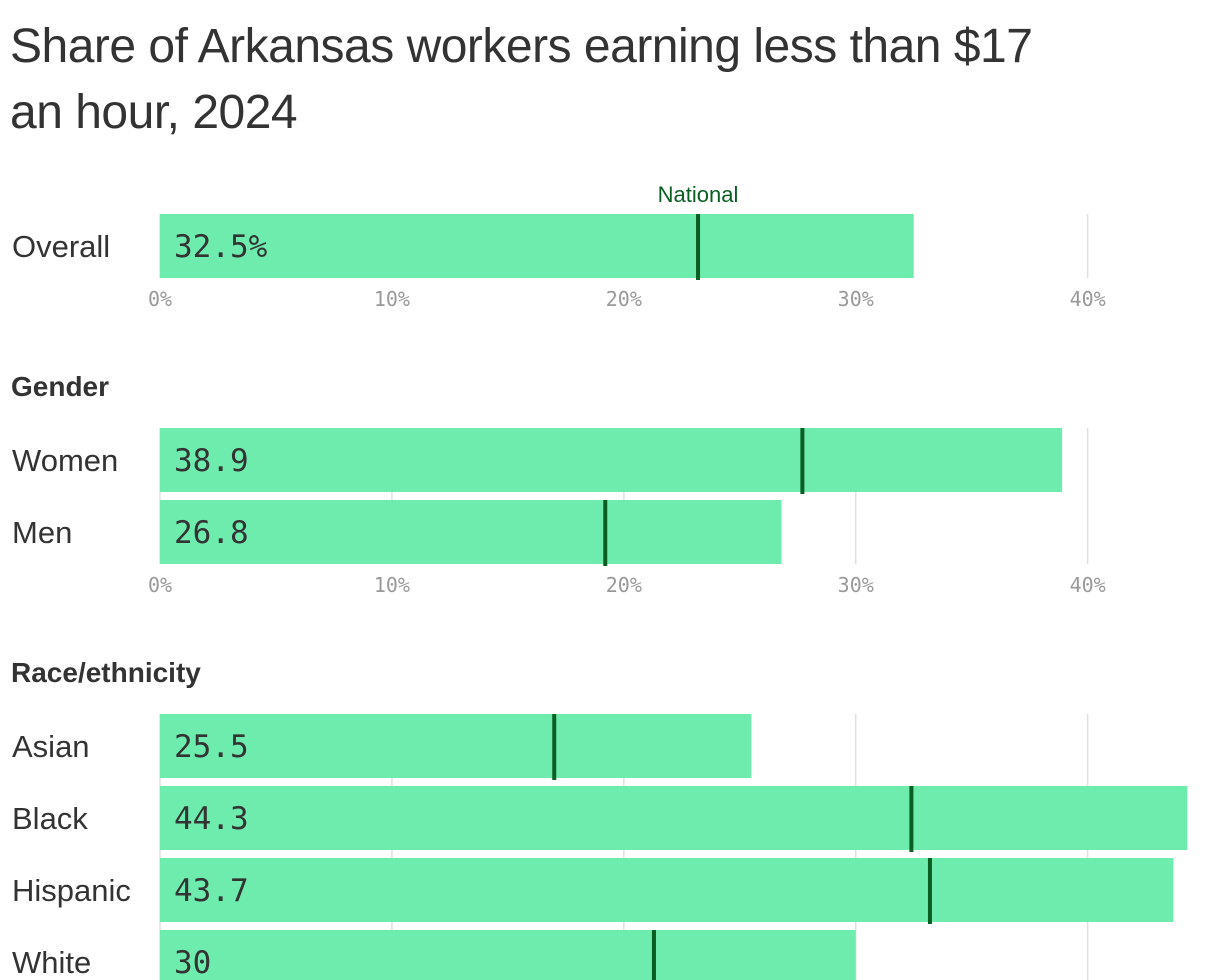  Describe the element at coordinates (60, 386) in the screenshot. I see `section-heading: Gender` at that location.